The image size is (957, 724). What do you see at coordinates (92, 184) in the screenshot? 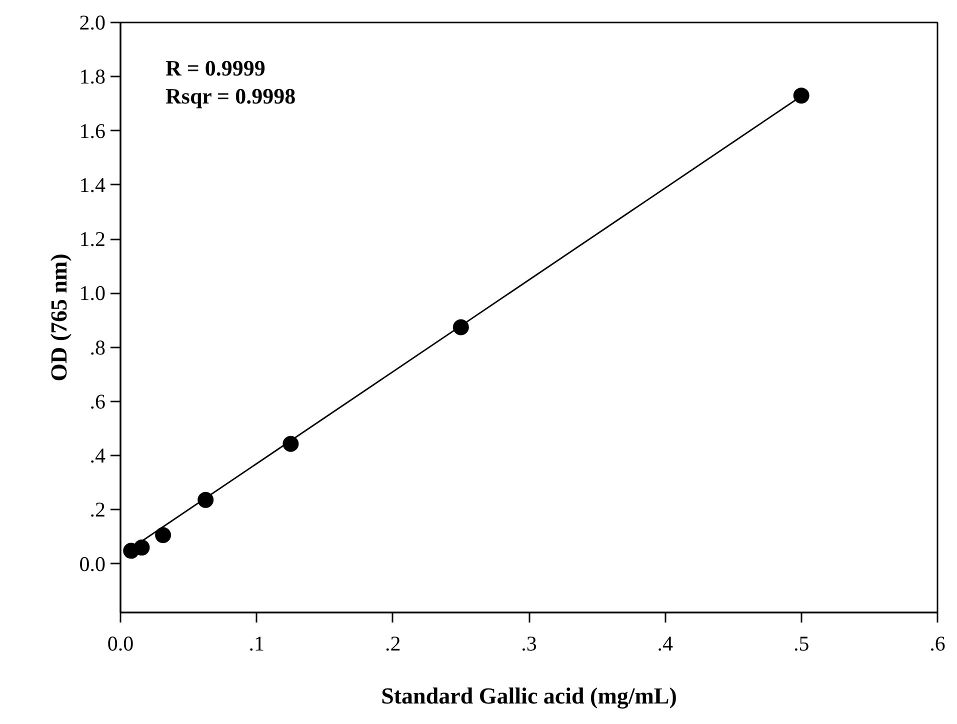
I see `y-tick-label: 1.4` at bounding box center [92, 184].